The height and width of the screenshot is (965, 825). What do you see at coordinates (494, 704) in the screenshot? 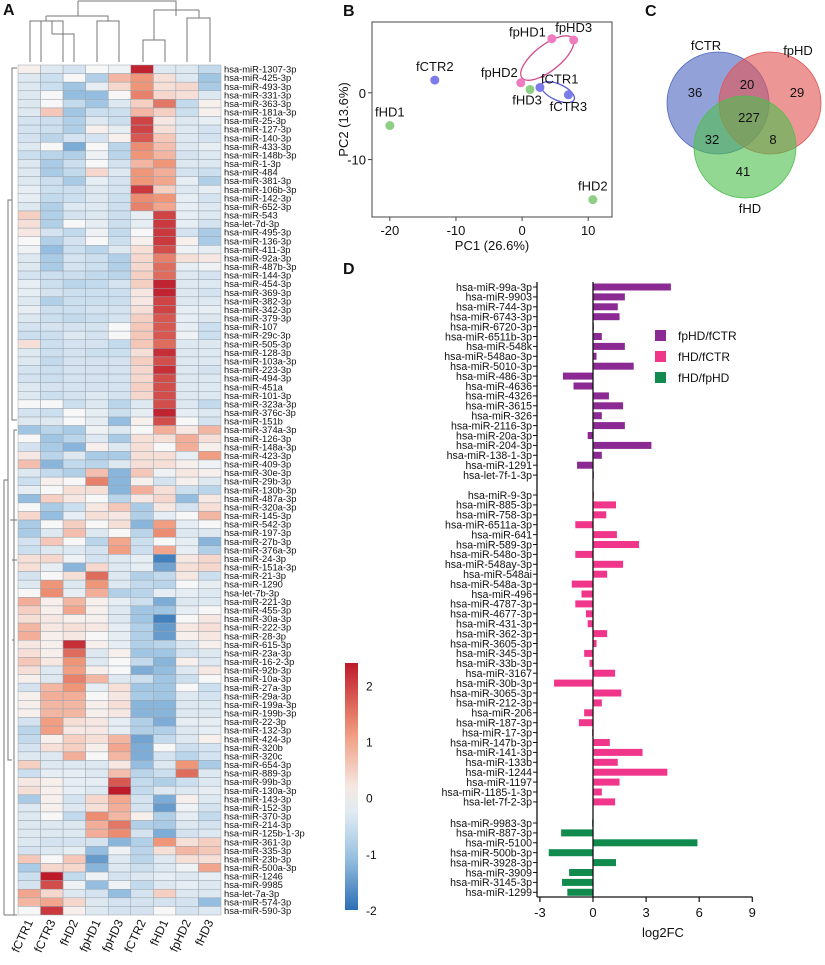
I see `bar-category-label: hsa-miR-212-3p` at bounding box center [494, 704].